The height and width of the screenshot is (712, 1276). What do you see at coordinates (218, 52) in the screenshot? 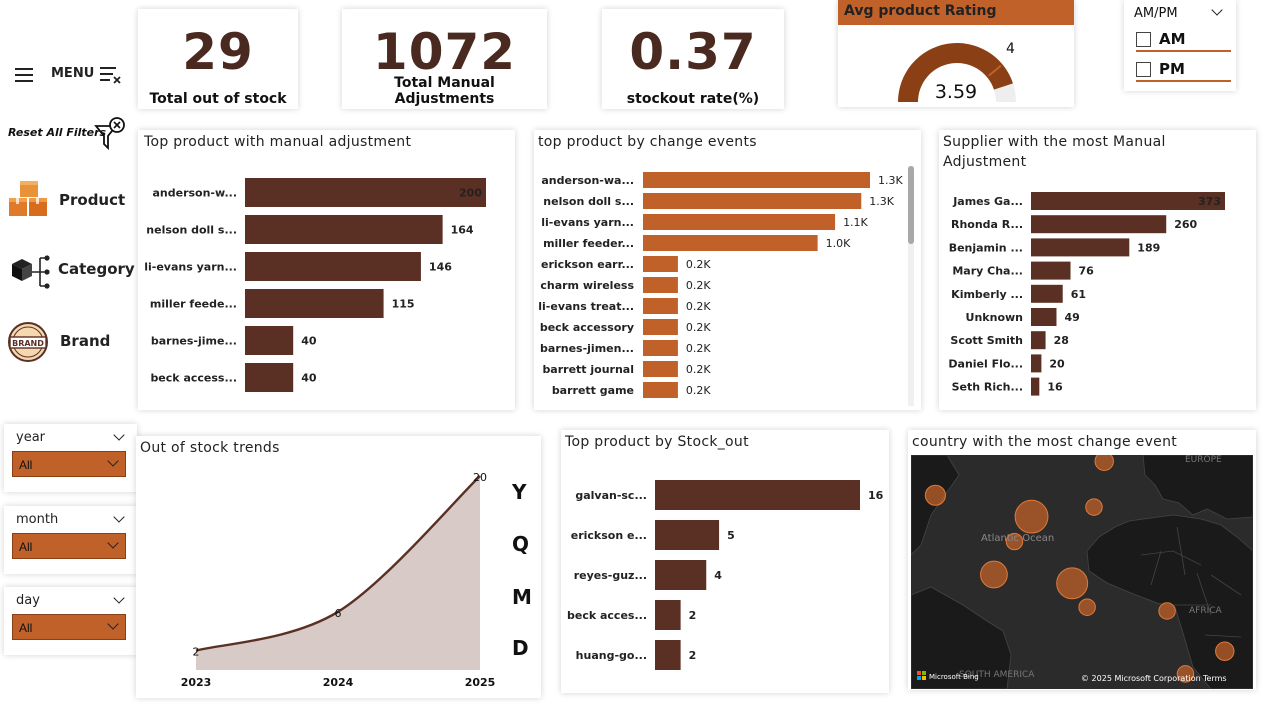
I see `kpi-value: 29` at bounding box center [218, 52].